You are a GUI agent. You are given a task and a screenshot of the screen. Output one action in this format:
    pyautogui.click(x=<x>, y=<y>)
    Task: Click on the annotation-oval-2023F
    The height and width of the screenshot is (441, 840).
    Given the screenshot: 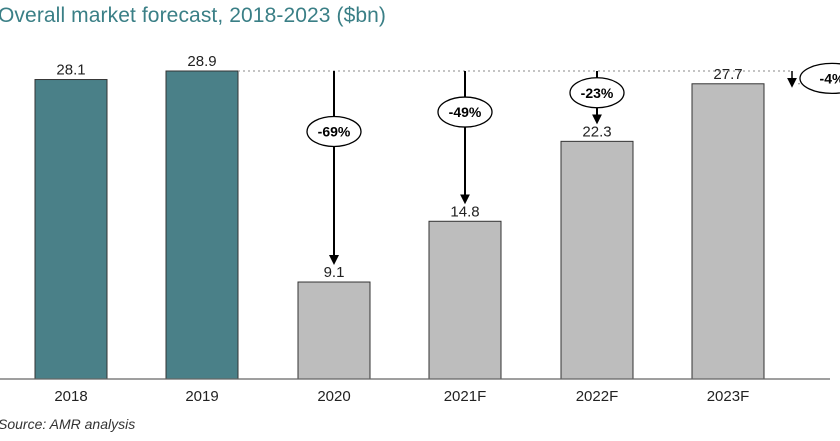 What is the action you would take?
    pyautogui.click(x=819, y=78)
    